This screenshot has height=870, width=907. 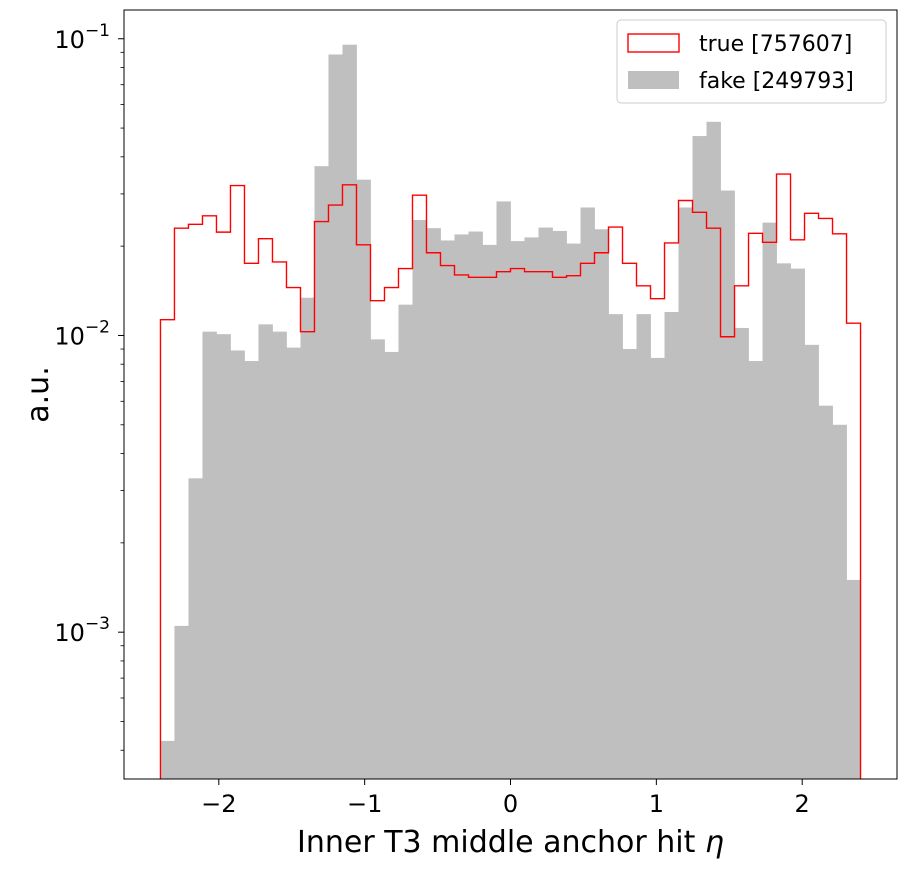 I want to click on x-axis-title-text: Inner T3 middle anchor hit, so click(x=501, y=842).